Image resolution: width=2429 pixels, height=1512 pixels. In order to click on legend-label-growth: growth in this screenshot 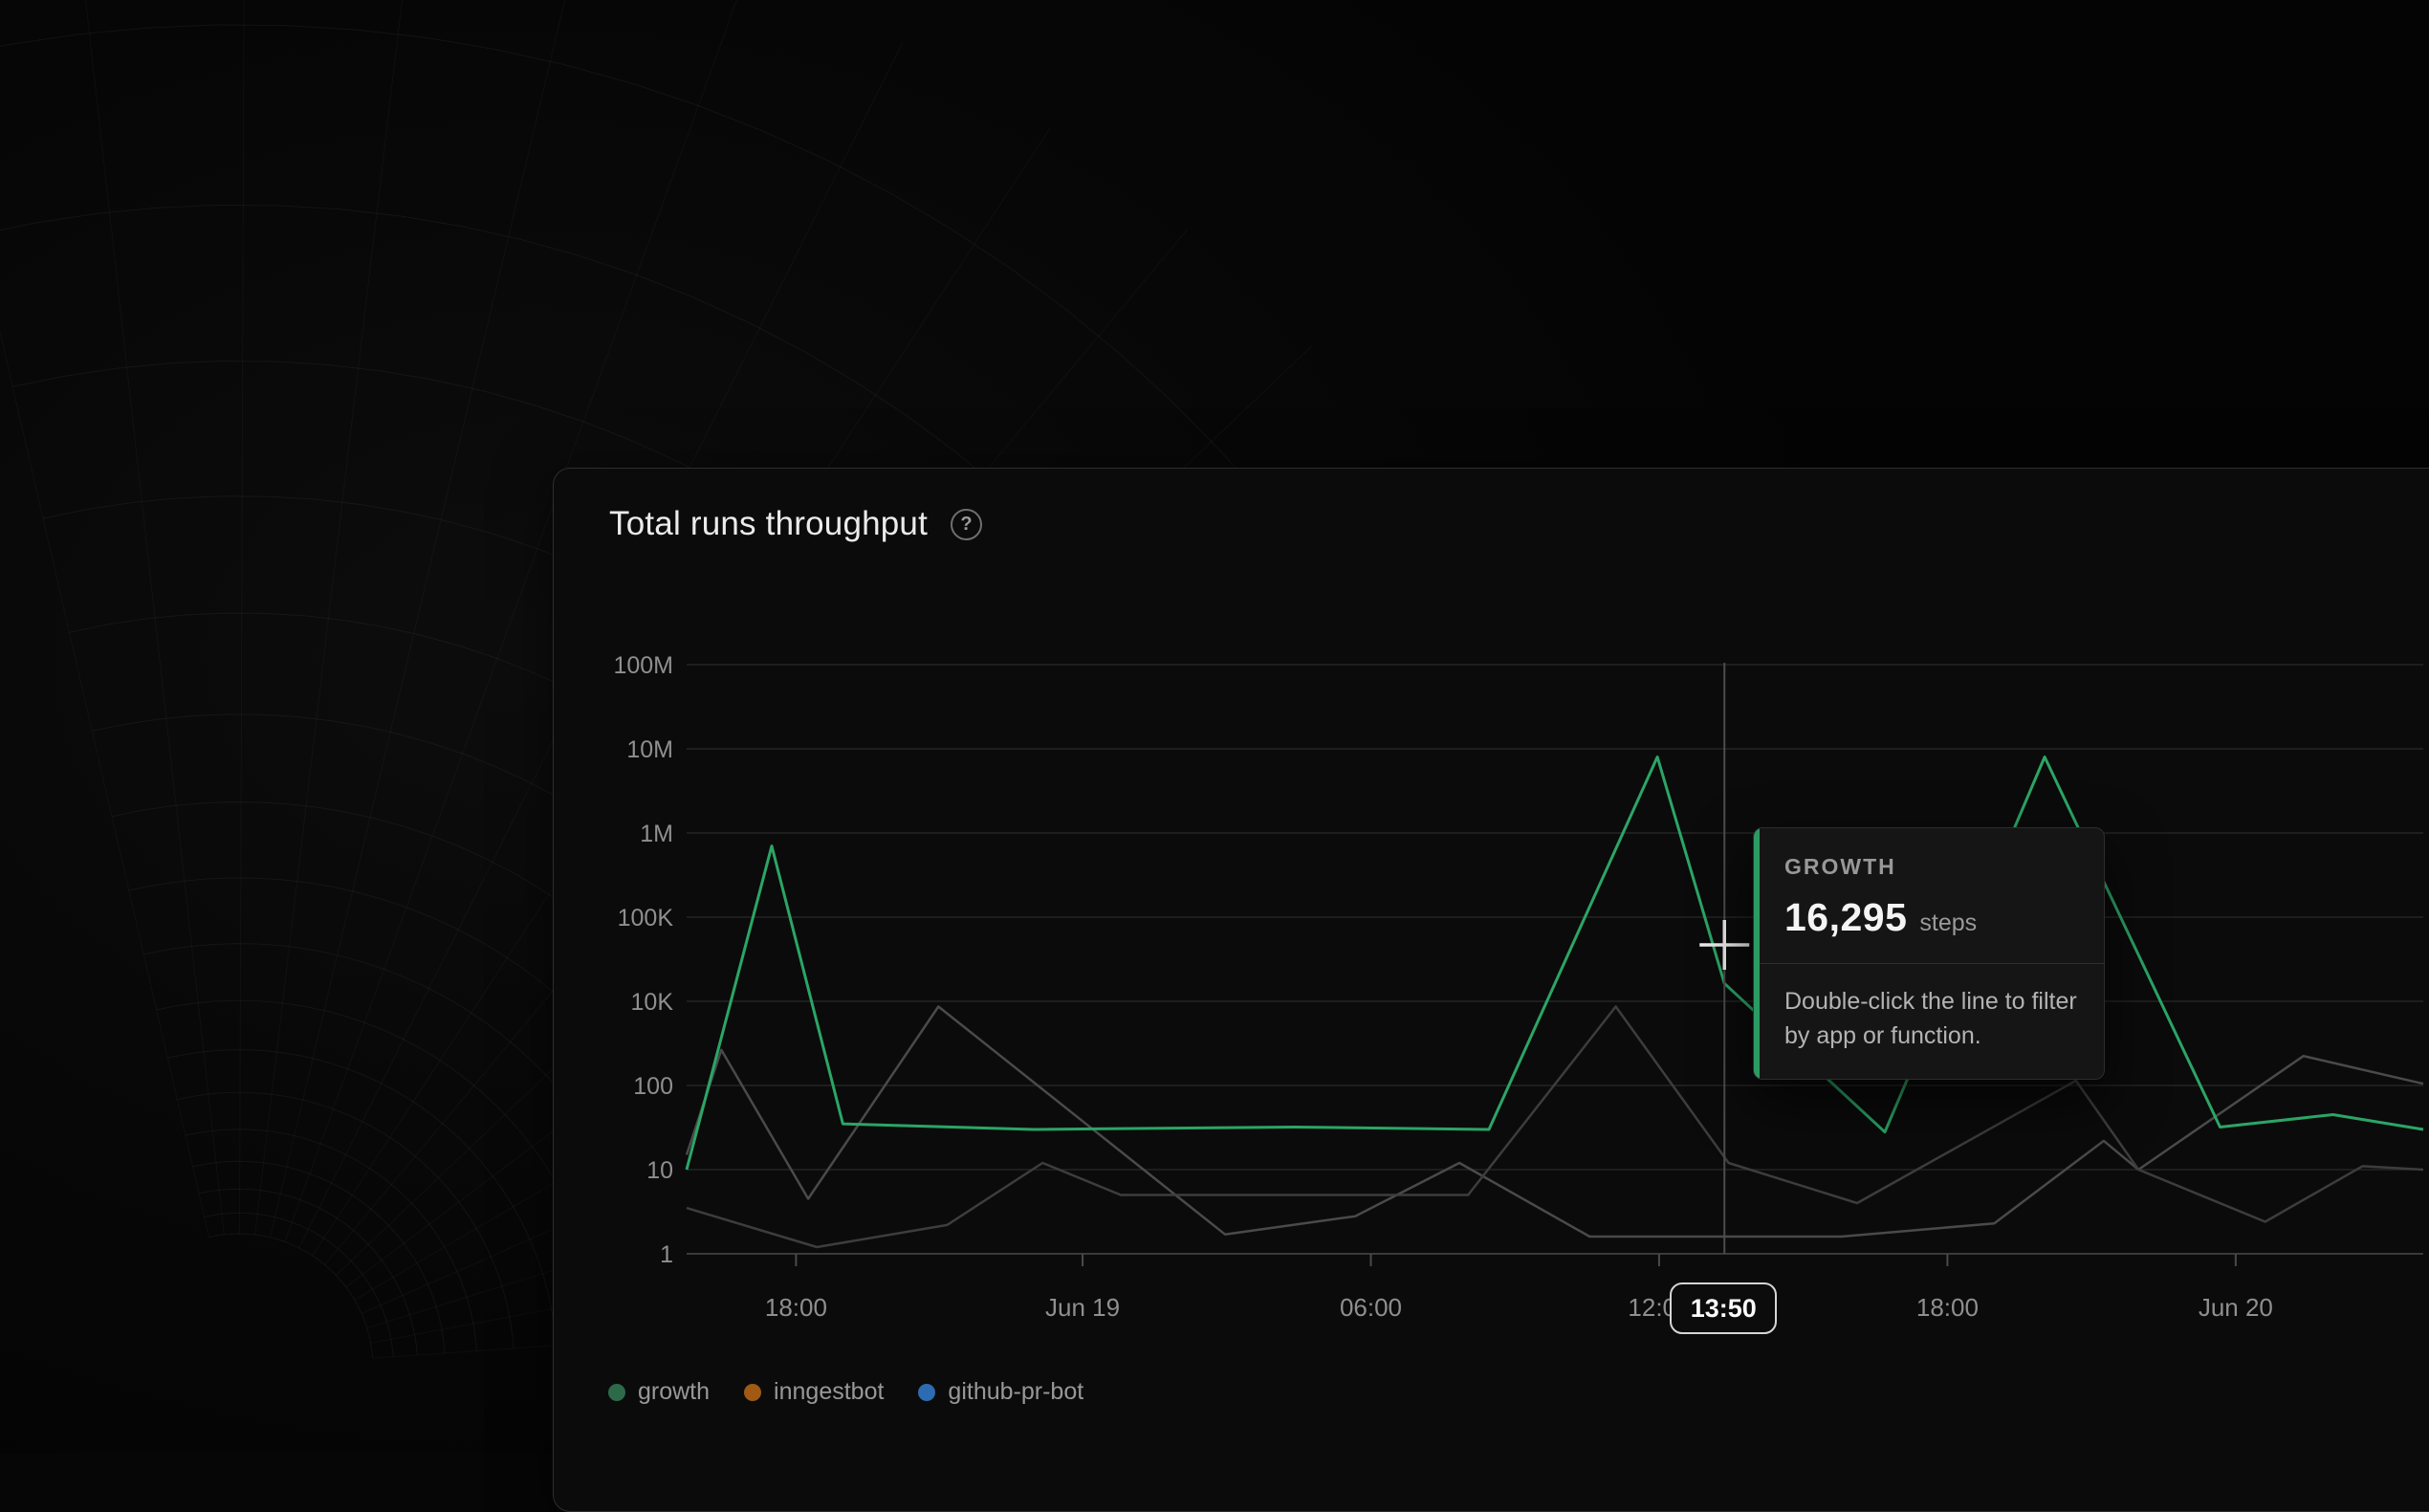, I will do `click(674, 1391)`.